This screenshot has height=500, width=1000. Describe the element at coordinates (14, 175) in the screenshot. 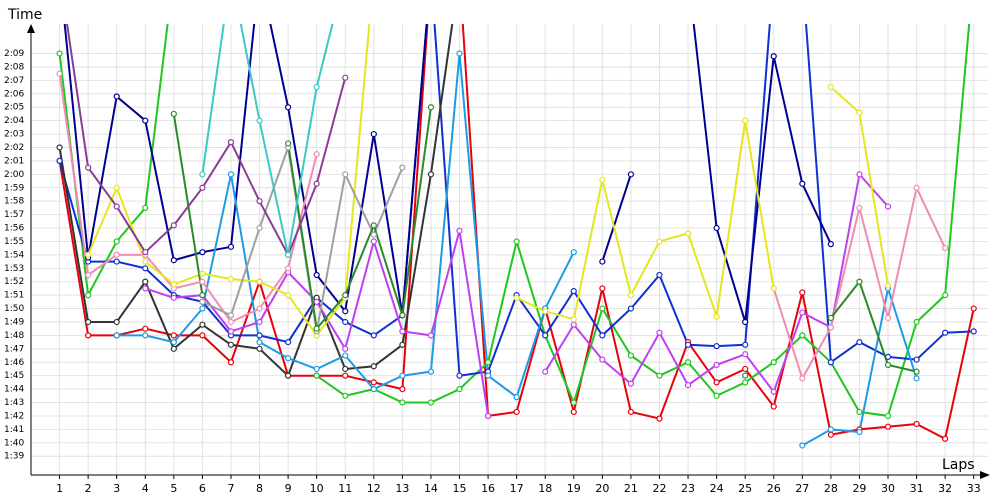

I see `y-tick-label: 2:00` at that location.